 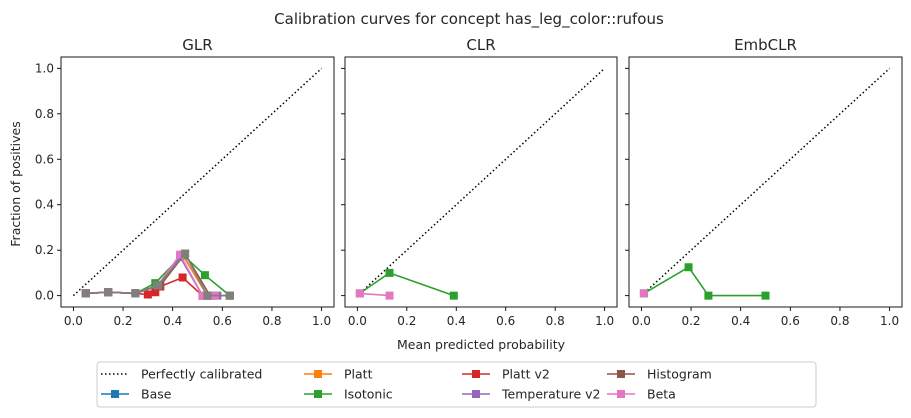 I want to click on legend-label: Perfectly calibrated, so click(x=201, y=374).